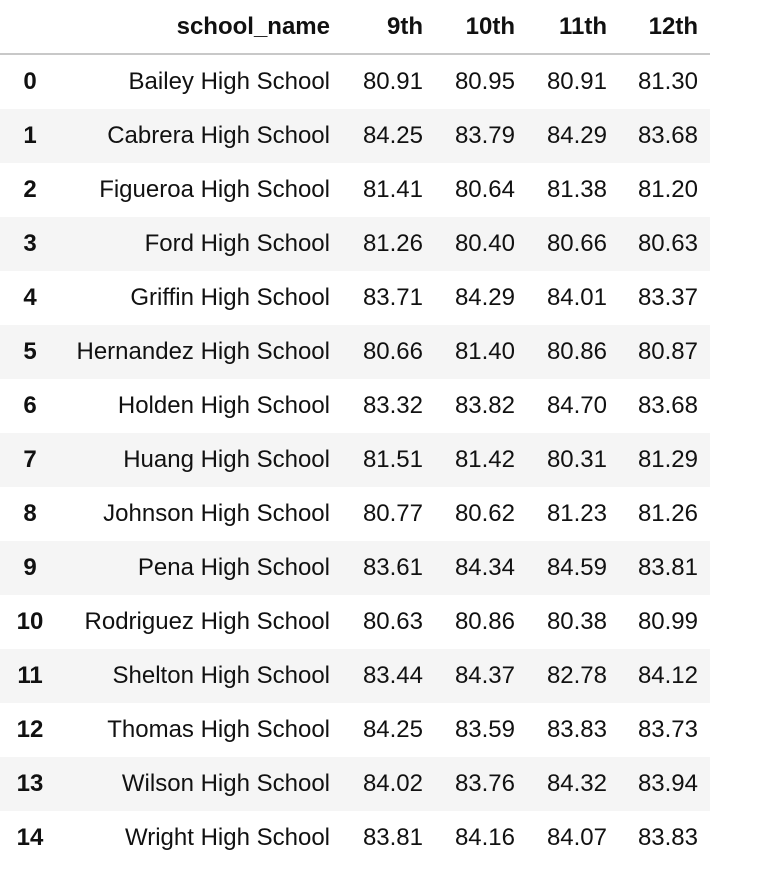  What do you see at coordinates (233, 567) in the screenshot?
I see `cell-school-name: Pena High School` at bounding box center [233, 567].